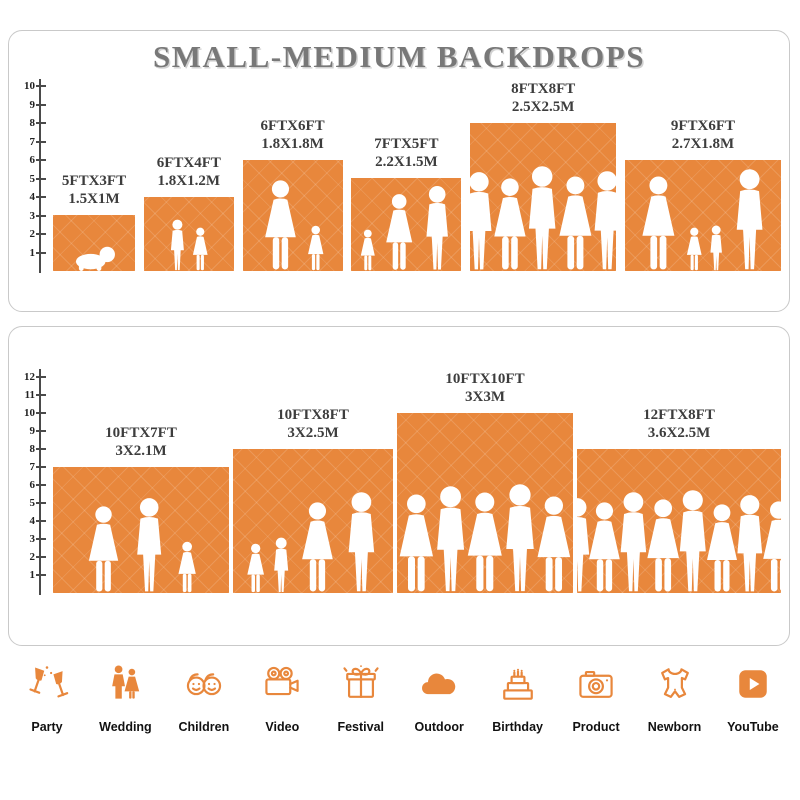 This screenshot has height=800, width=800. I want to click on backdrop-size-label: 8FTX8FT 2.5X2.5M, so click(543, 99).